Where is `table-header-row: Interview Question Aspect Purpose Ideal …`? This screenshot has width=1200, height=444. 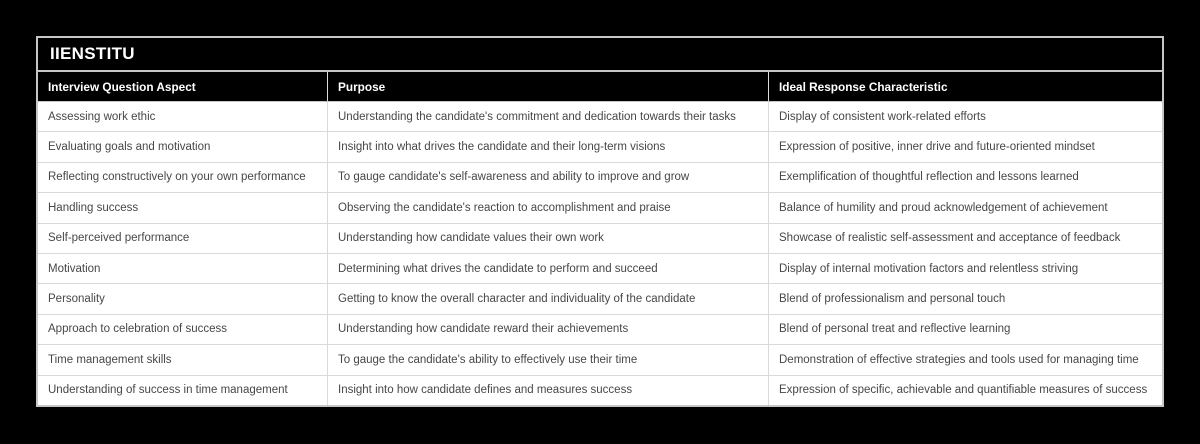
table-header-row: Interview Question Aspect Purpose Ideal … is located at coordinates (600, 87).